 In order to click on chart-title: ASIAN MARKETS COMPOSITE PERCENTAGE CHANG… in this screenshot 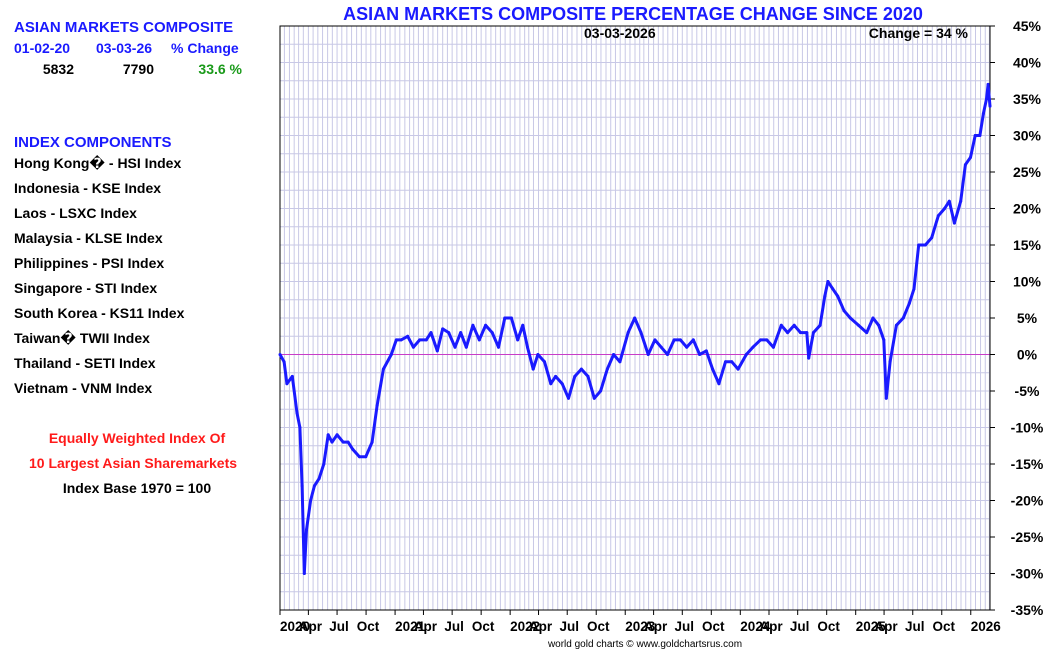, I will do `click(633, 14)`.